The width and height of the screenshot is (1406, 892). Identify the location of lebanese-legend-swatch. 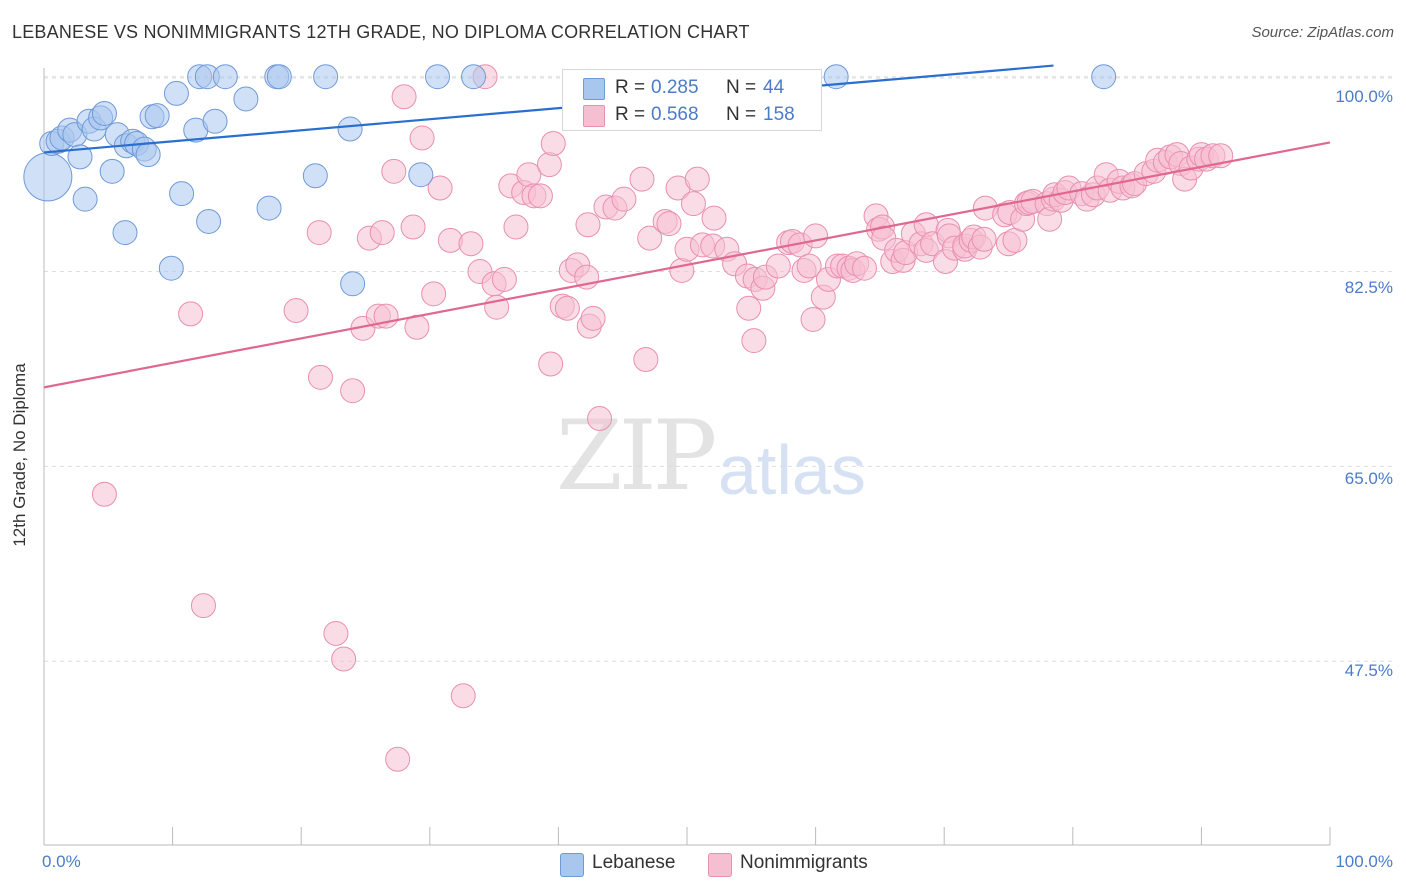
(572, 865).